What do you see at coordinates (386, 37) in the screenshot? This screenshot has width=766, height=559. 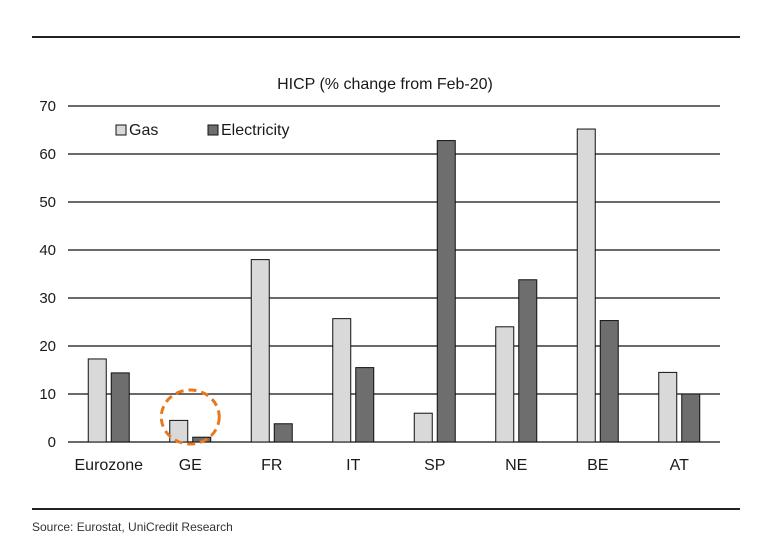 I see `top-rule` at bounding box center [386, 37].